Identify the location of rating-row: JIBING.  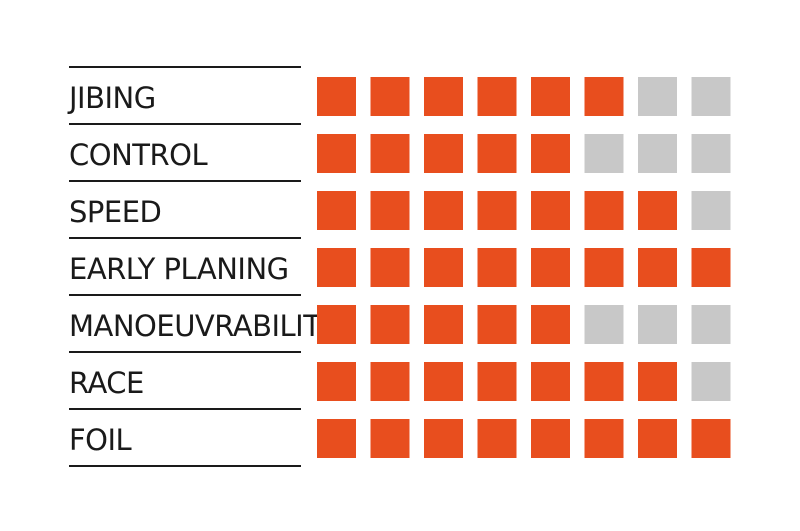
(399, 101).